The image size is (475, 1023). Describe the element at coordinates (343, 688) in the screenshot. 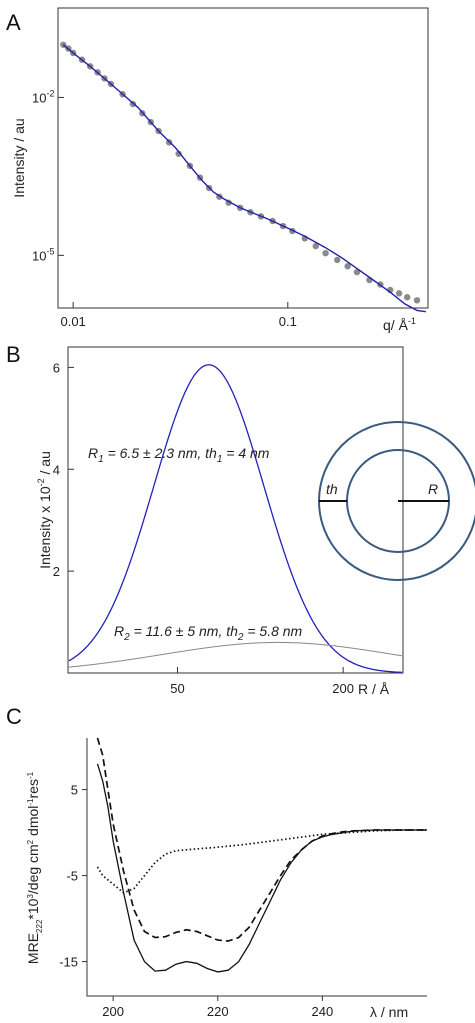

I see `x-tick-label-b-1: 200` at that location.